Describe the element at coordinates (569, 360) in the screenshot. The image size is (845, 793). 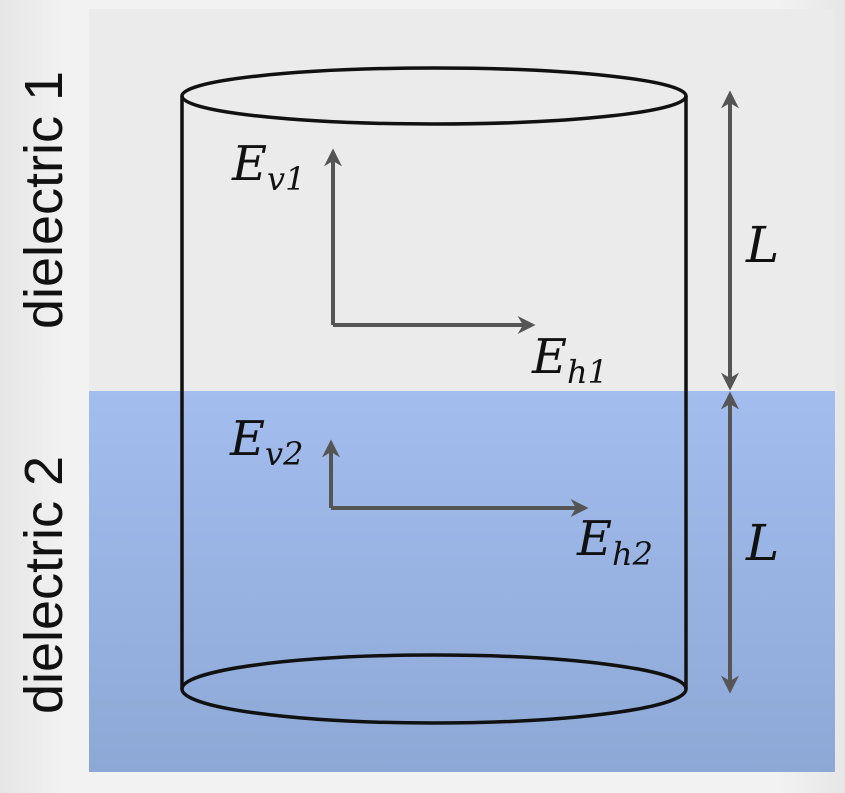
I see `eh1-label: Eh1` at that location.